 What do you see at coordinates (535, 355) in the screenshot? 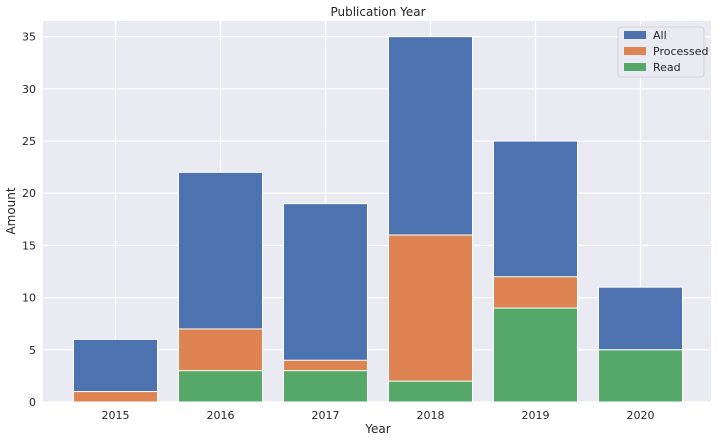
I see `bar-read-2019` at bounding box center [535, 355].